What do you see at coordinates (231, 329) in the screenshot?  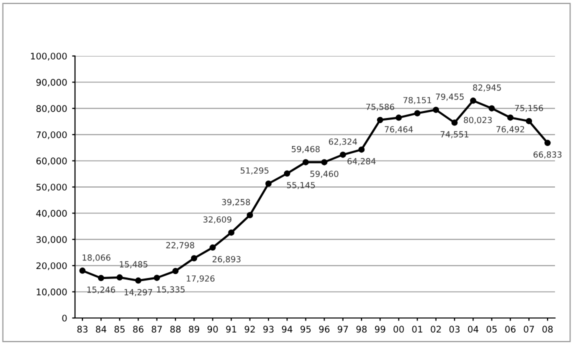 I see `x-tick-label: 91` at bounding box center [231, 329].